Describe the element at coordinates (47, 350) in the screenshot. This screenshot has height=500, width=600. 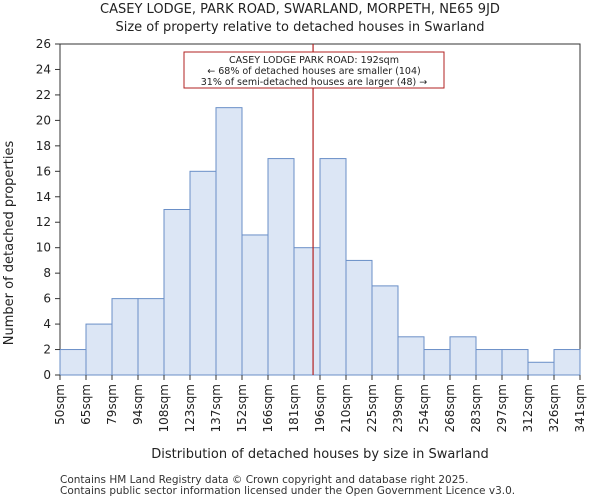
I see `y-tick-label: 2` at that location.